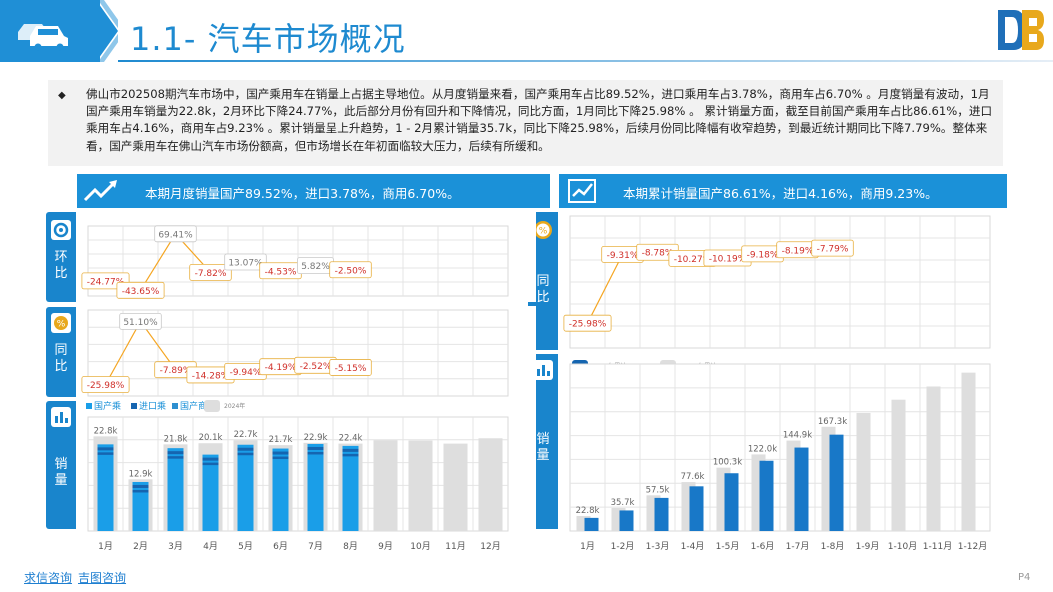 The height and width of the screenshot is (592, 1053). I want to click on percent-icon: %, so click(61, 323).